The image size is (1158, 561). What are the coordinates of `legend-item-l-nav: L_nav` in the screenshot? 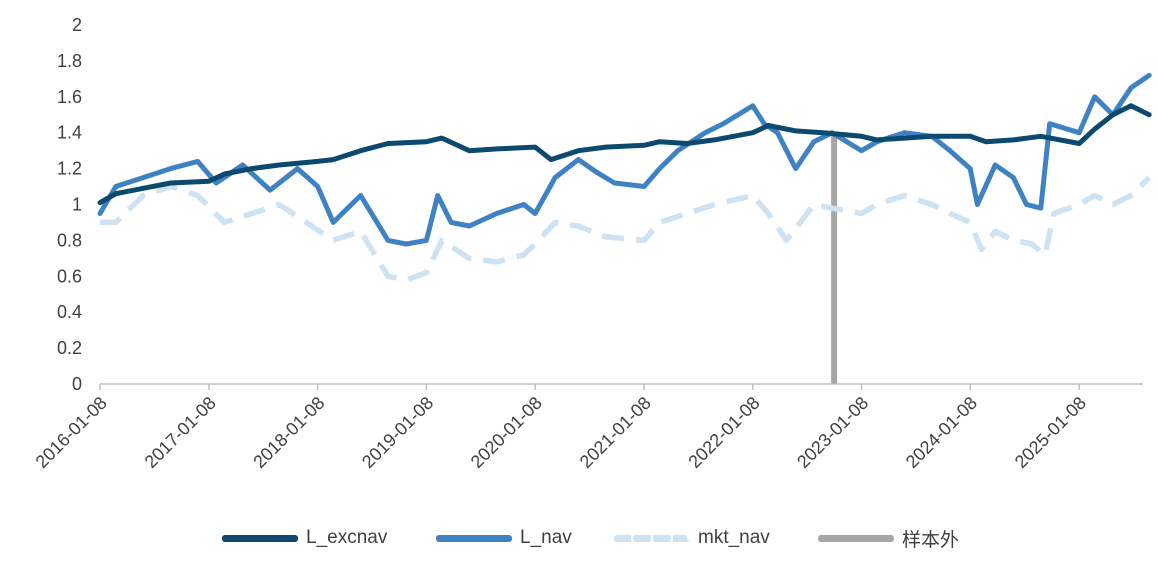 It's located at (504, 538).